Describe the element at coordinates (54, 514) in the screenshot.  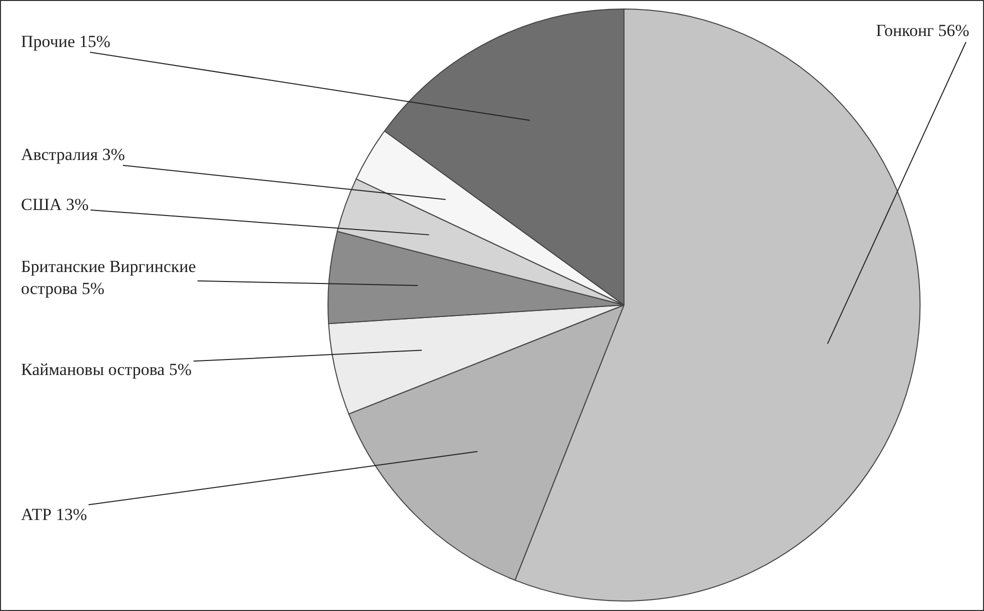
I see `slice-label: АТР 13%` at that location.